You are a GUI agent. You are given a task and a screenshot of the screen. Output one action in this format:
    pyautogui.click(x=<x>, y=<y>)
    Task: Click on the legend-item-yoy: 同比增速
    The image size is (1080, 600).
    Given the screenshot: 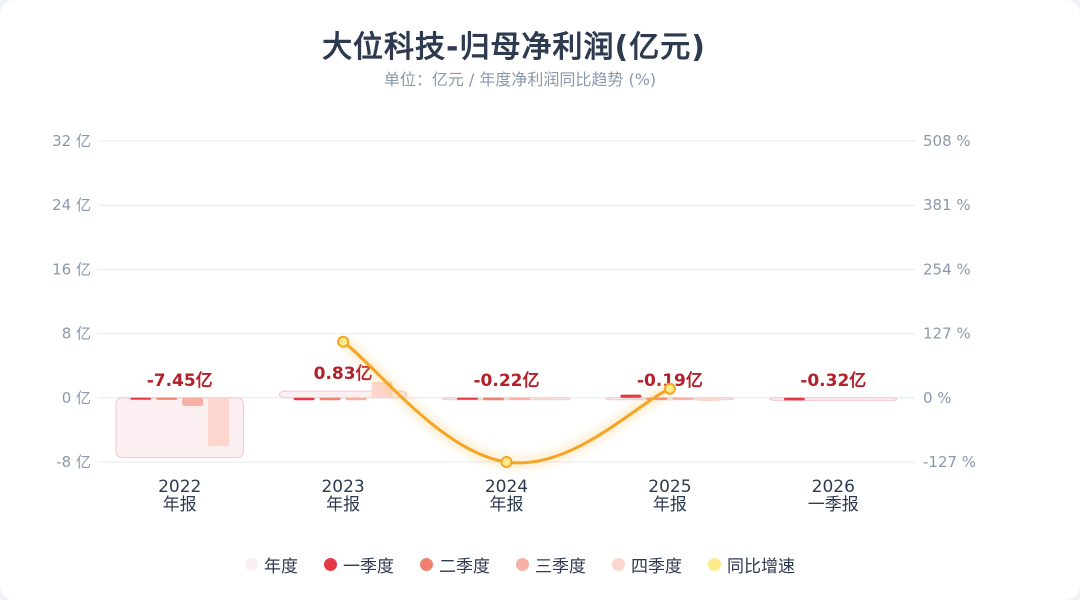 What is the action you would take?
    pyautogui.click(x=751, y=564)
    